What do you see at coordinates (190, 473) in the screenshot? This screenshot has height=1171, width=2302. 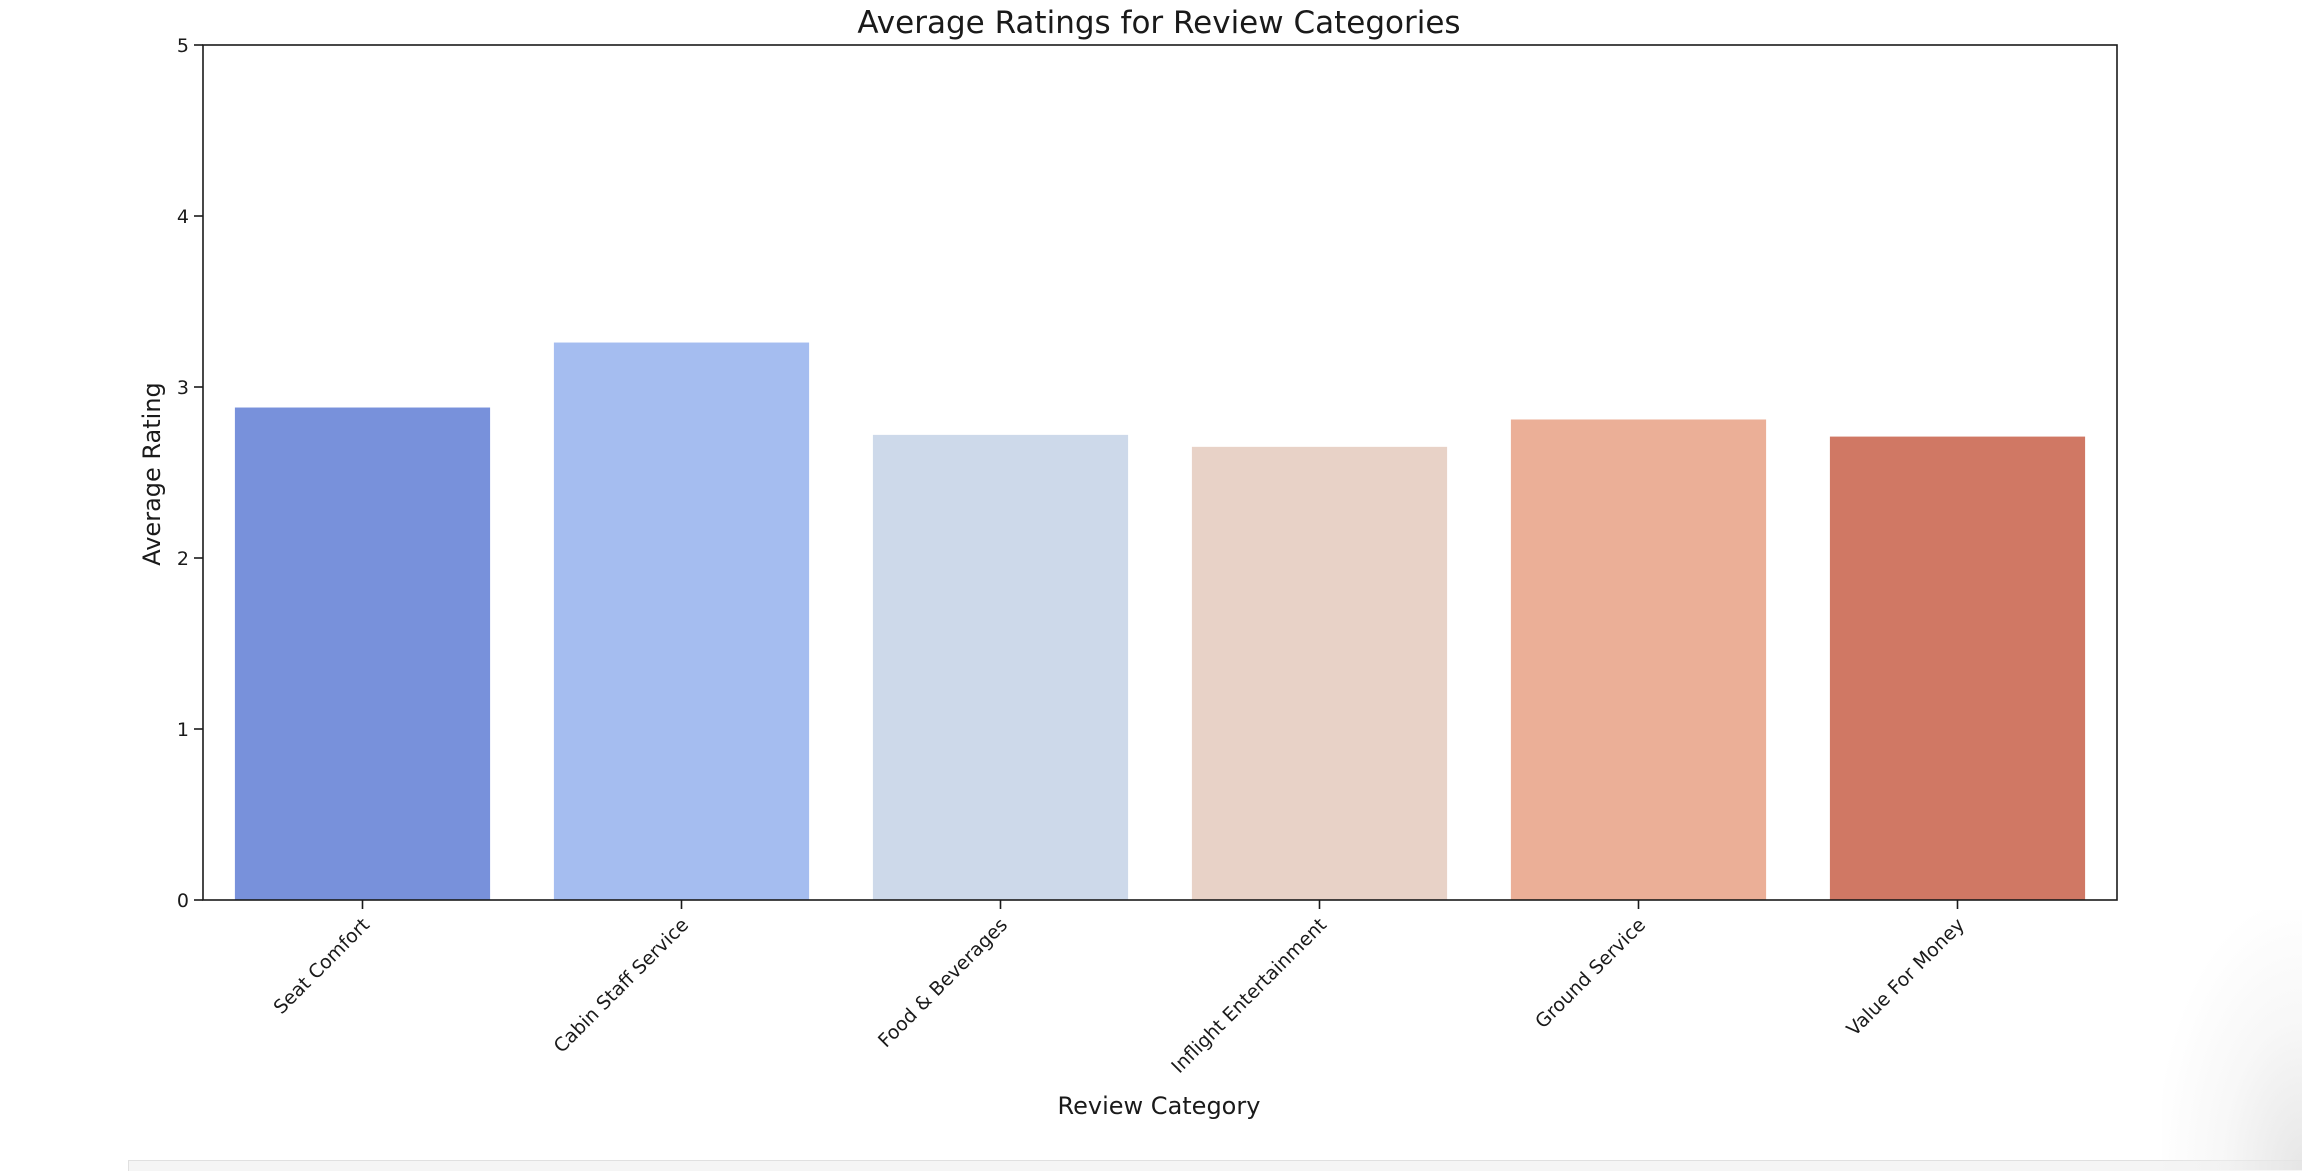 I see `y-axis: 0 1 2 3 4 5` at bounding box center [190, 473].